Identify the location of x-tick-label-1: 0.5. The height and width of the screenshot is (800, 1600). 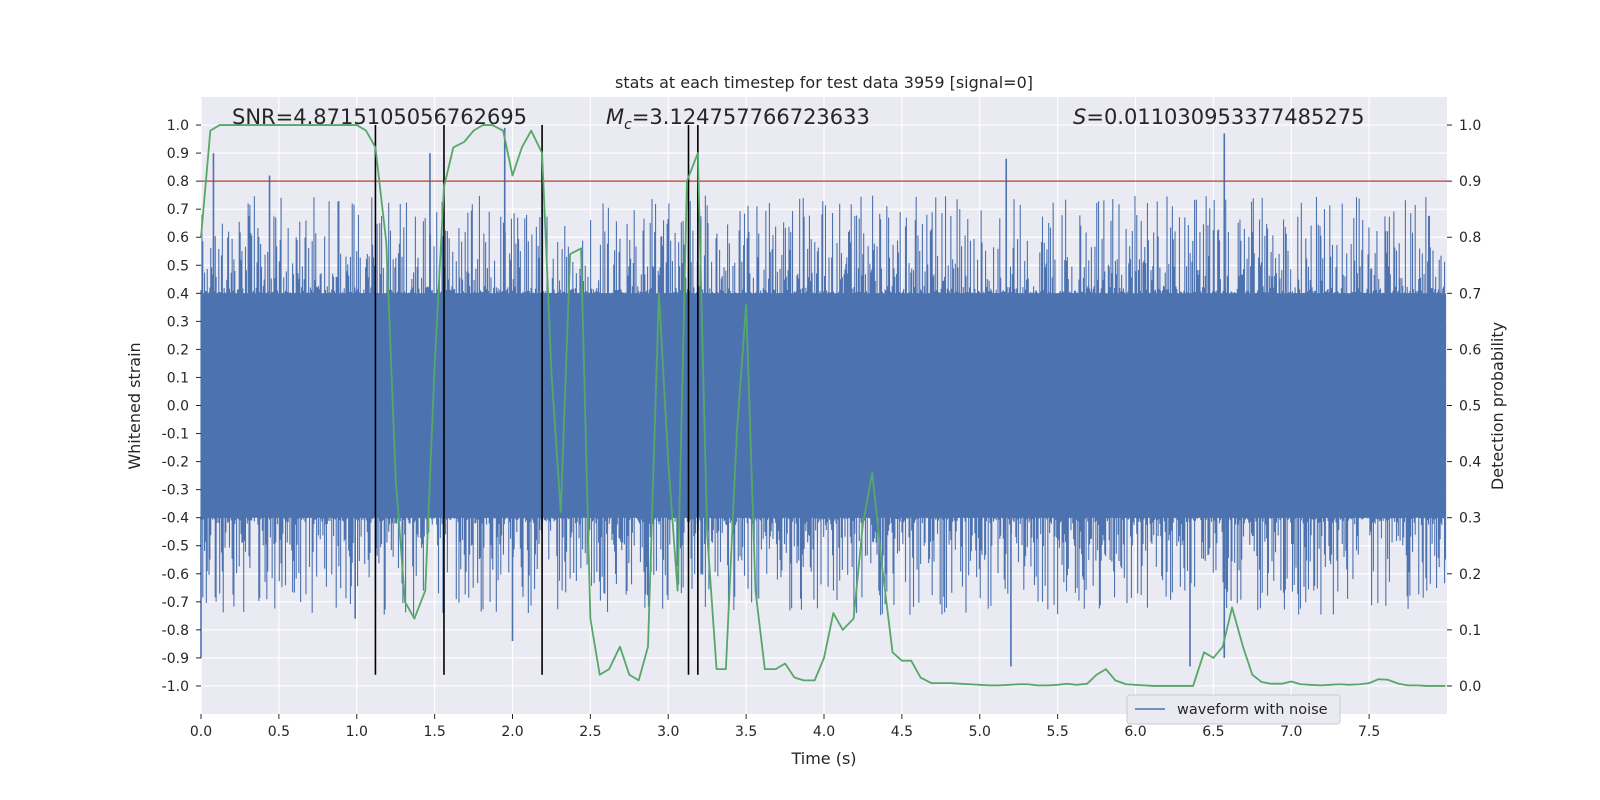
(279, 732).